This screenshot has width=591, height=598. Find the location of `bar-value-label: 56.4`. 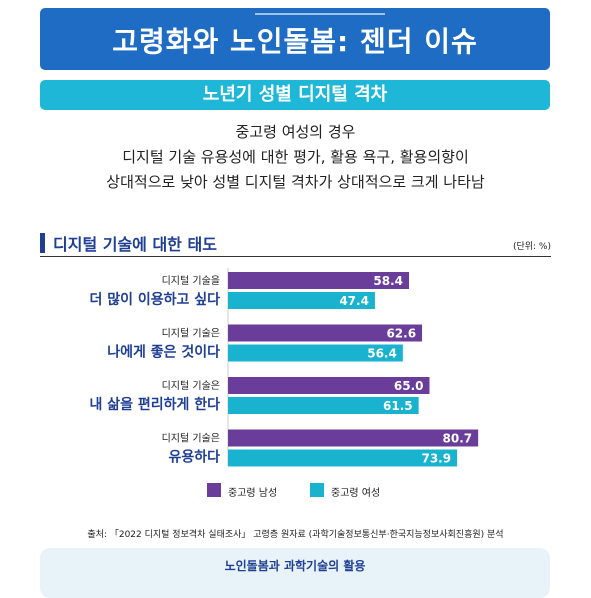

bar-value-label: 56.4 is located at coordinates (382, 354).